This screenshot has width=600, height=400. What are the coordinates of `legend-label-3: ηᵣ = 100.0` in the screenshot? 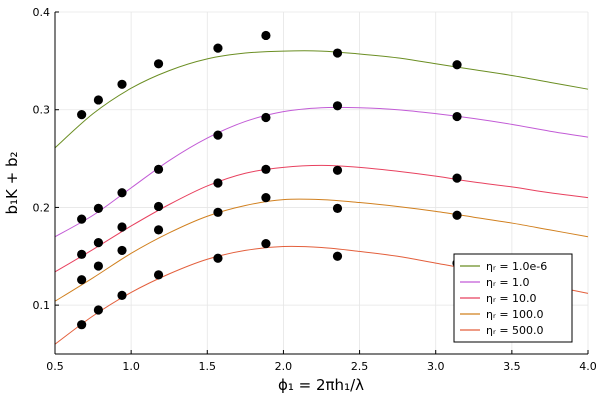 It's located at (515, 314).